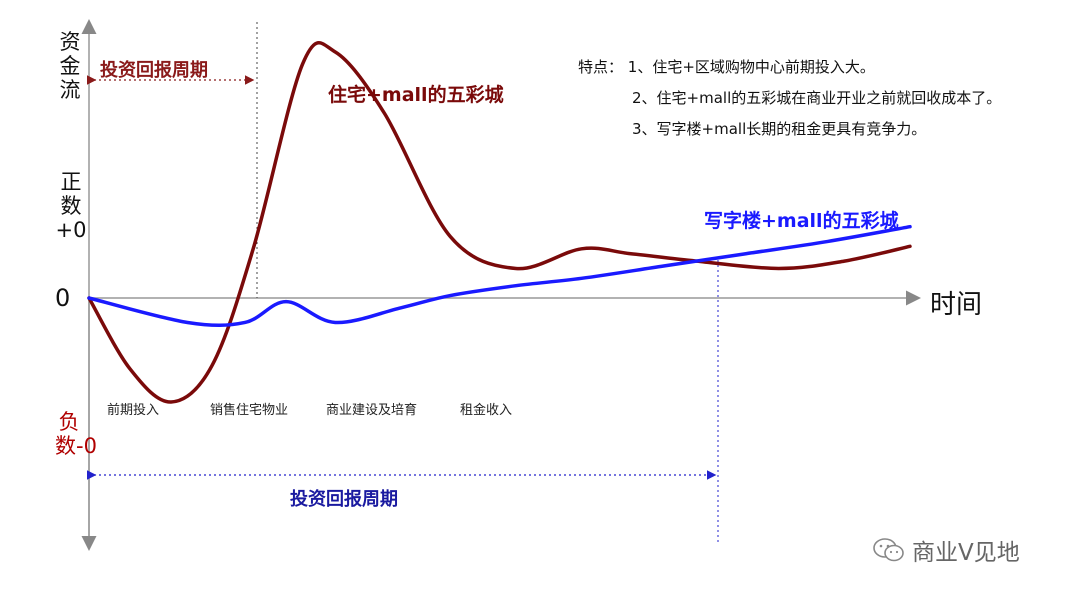 This screenshot has width=1080, height=598. I want to click on note-line-1: 特点： 1、住宅+区域购物中心前期投入大。, so click(726, 67).